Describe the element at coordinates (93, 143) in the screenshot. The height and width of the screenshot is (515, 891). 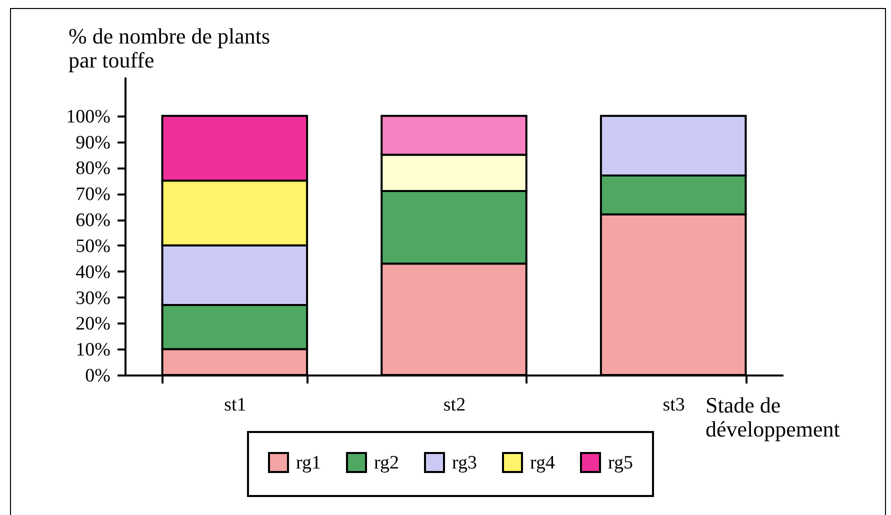
I see `y-tick-label: 90%` at that location.